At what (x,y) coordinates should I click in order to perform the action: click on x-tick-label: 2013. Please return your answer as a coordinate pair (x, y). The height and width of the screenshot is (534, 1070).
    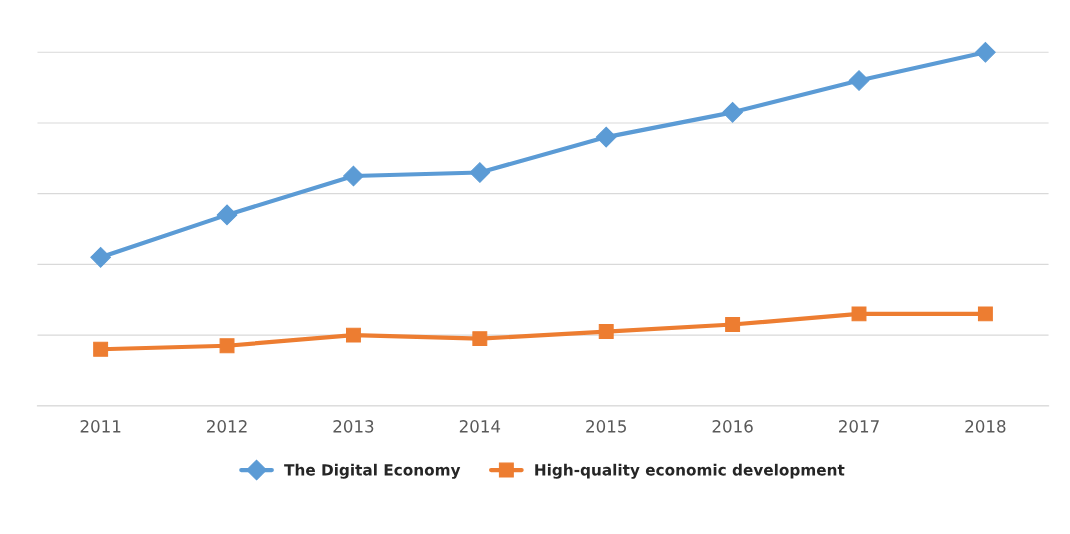
    Looking at the image, I should click on (353, 426).